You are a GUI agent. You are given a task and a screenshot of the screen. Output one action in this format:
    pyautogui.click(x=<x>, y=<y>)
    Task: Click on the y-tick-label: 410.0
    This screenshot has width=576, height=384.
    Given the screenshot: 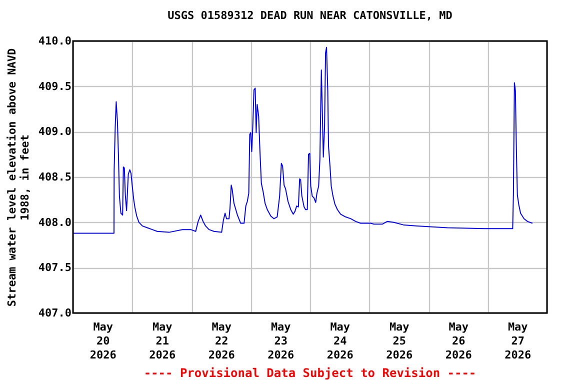 What is the action you would take?
    pyautogui.click(x=55, y=41)
    